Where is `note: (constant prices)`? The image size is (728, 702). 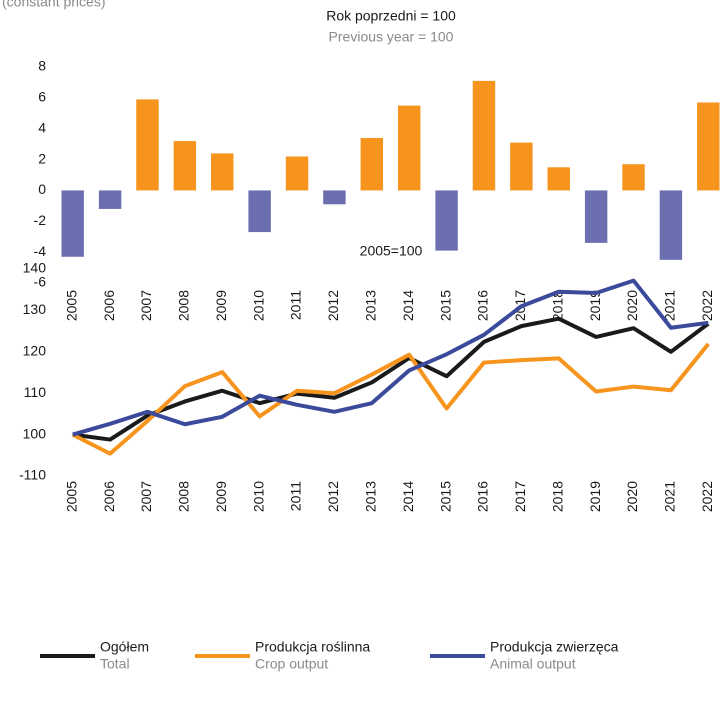
note: (constant prices) is located at coordinates (53, 5).